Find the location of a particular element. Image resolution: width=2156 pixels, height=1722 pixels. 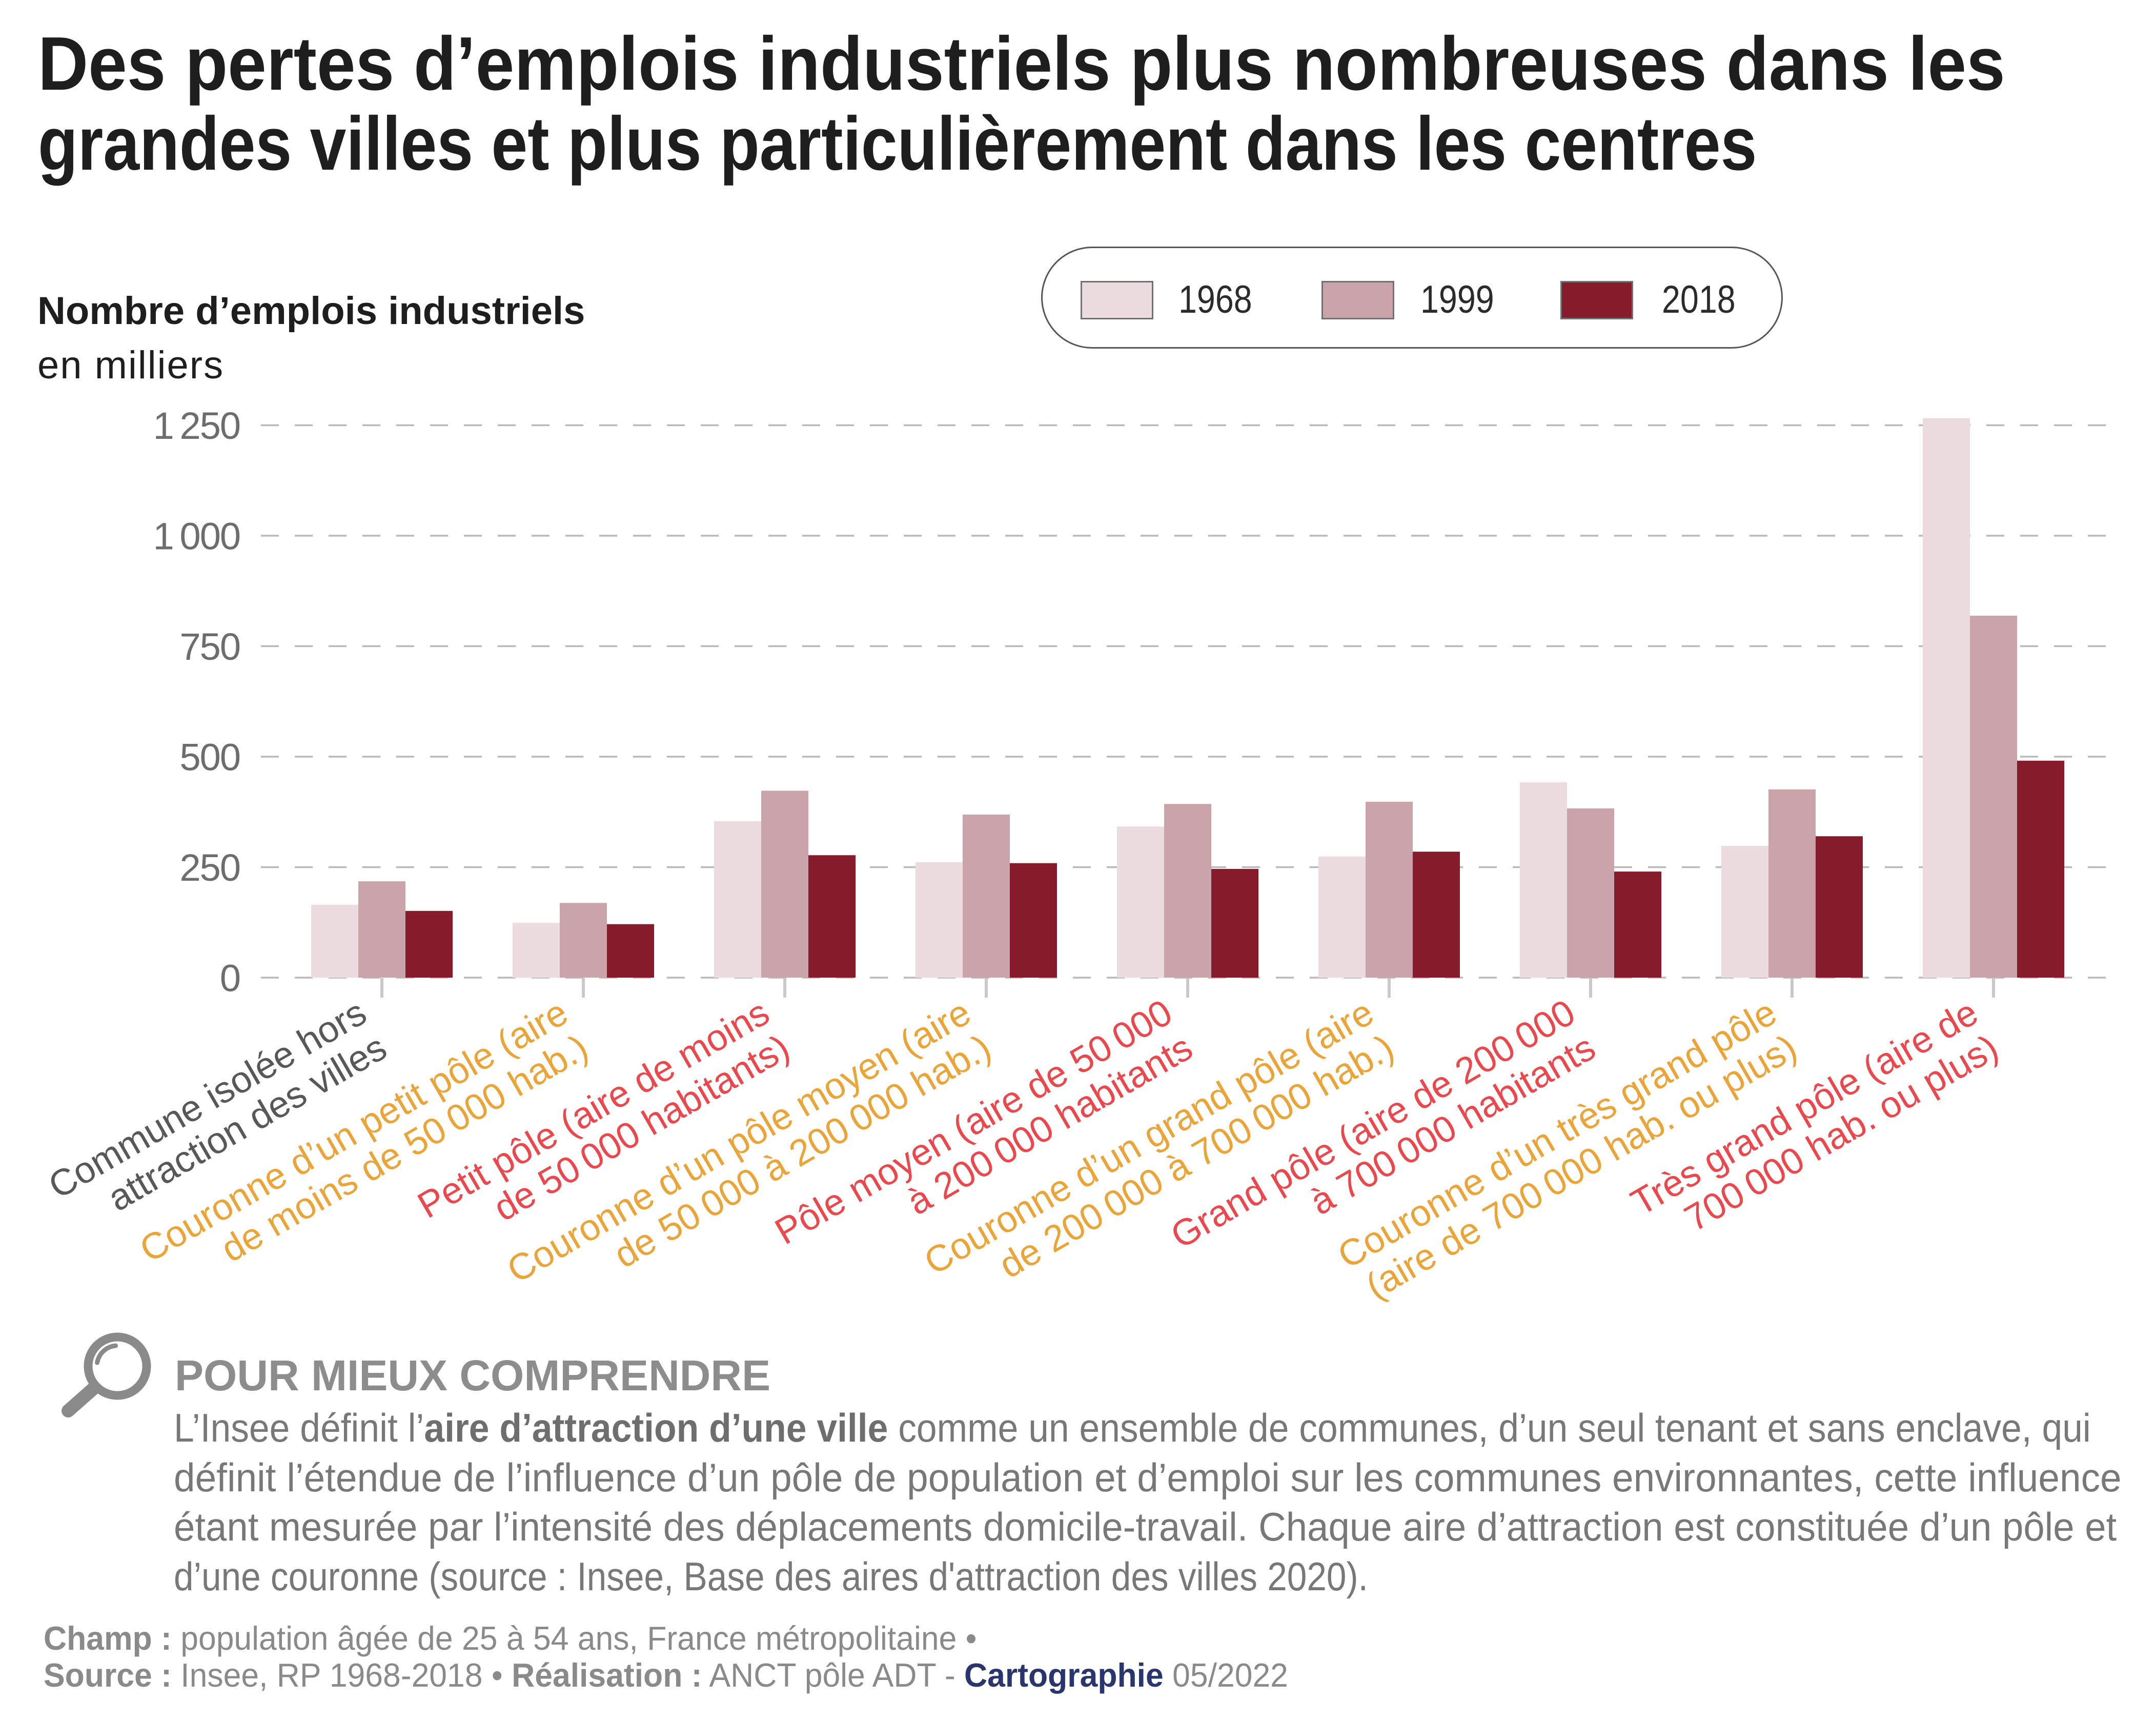

svg-text: 750 is located at coordinates (210, 646).